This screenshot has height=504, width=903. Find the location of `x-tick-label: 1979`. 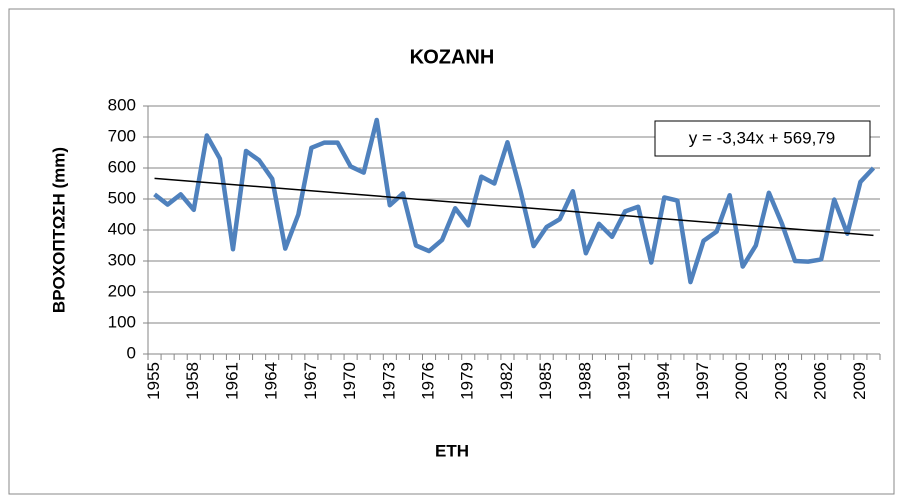

x-tick-label: 1979 is located at coordinates (467, 381).